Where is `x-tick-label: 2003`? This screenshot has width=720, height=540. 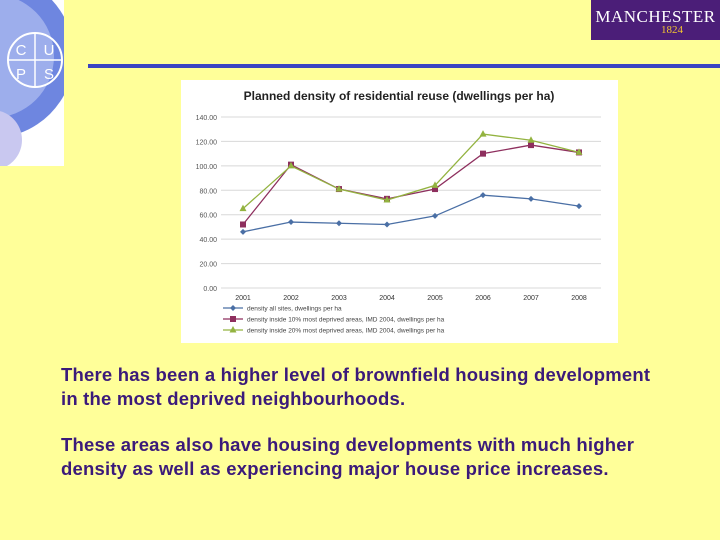
x-tick-label: 2003 is located at coordinates (339, 298).